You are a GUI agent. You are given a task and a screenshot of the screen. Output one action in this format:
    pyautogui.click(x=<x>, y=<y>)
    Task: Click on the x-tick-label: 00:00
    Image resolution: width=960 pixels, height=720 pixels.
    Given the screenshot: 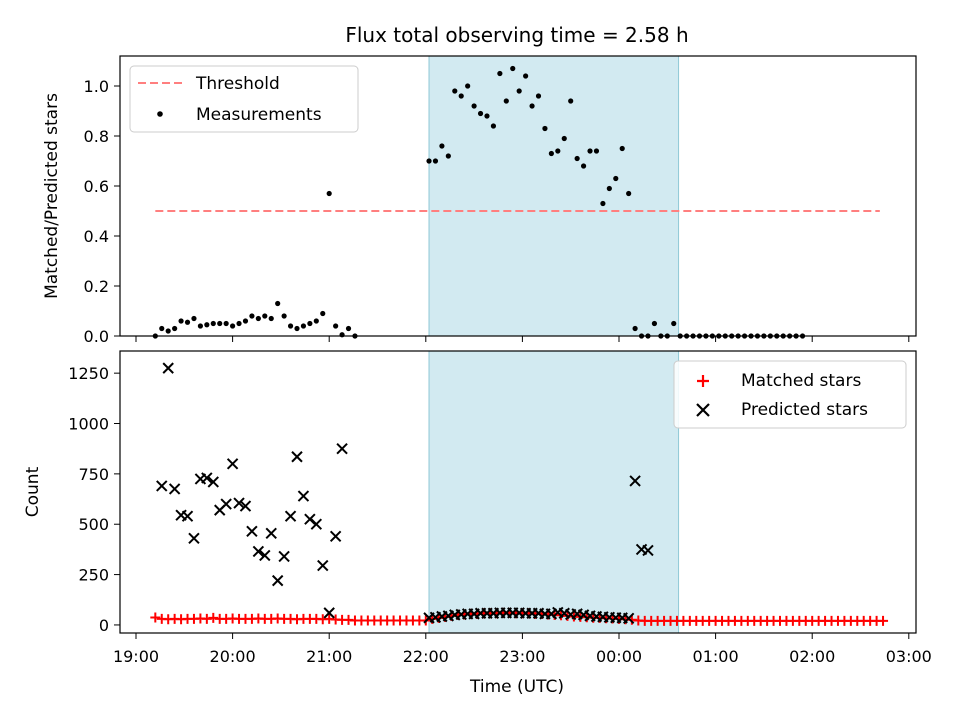 What is the action you would take?
    pyautogui.click(x=619, y=656)
    